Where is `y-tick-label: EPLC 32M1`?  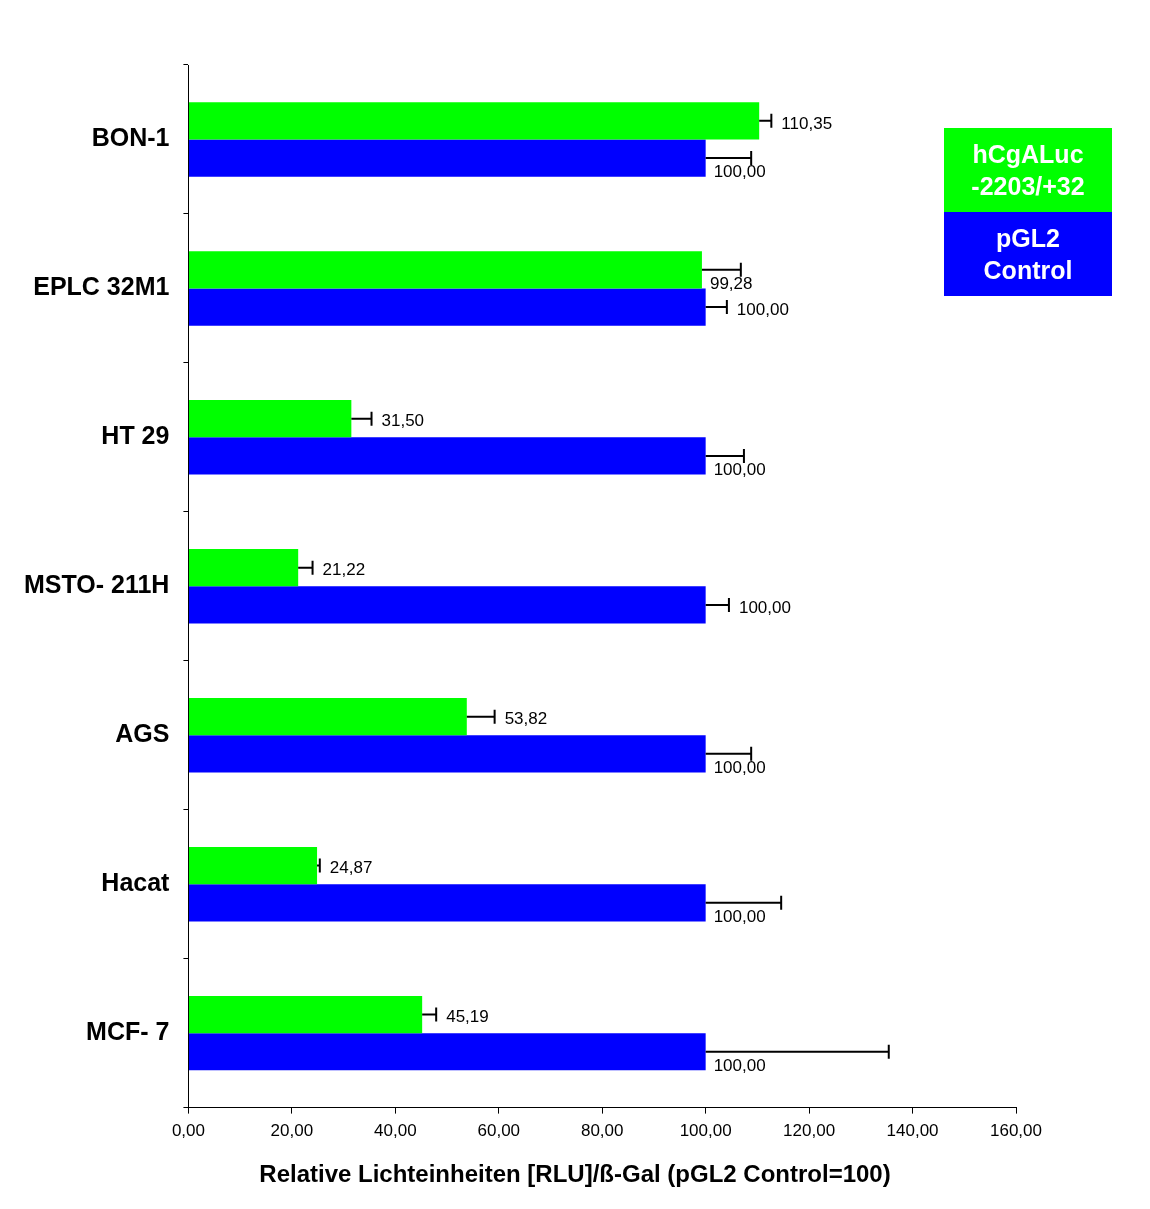
y-tick-label: EPLC 32M1 is located at coordinates (101, 286).